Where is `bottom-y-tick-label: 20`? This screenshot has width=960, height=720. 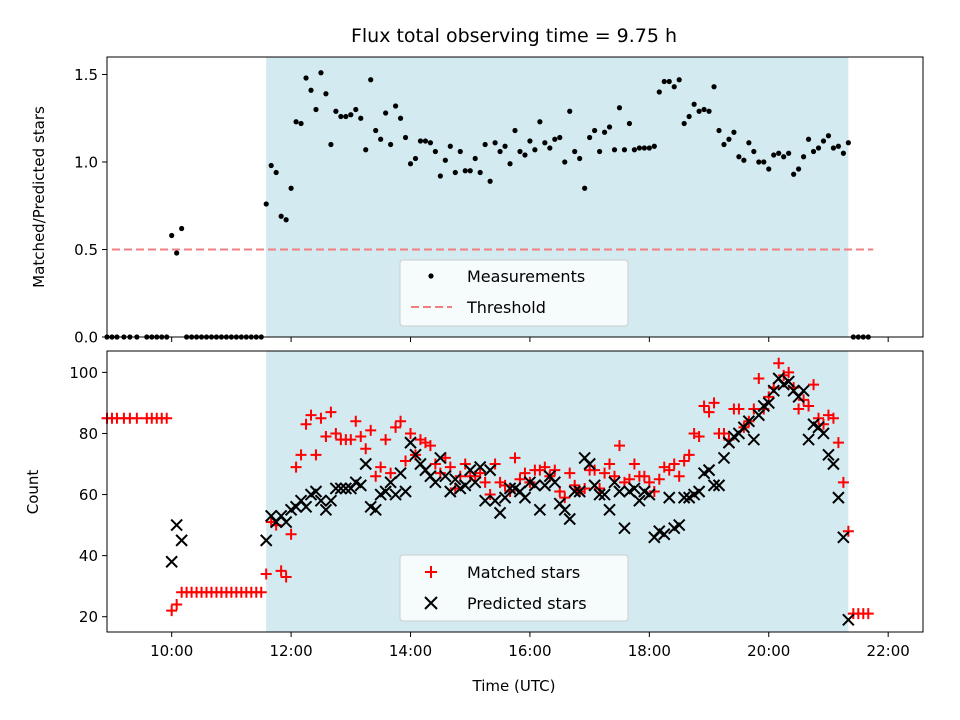
bottom-y-tick-label: 20 is located at coordinates (88, 617).